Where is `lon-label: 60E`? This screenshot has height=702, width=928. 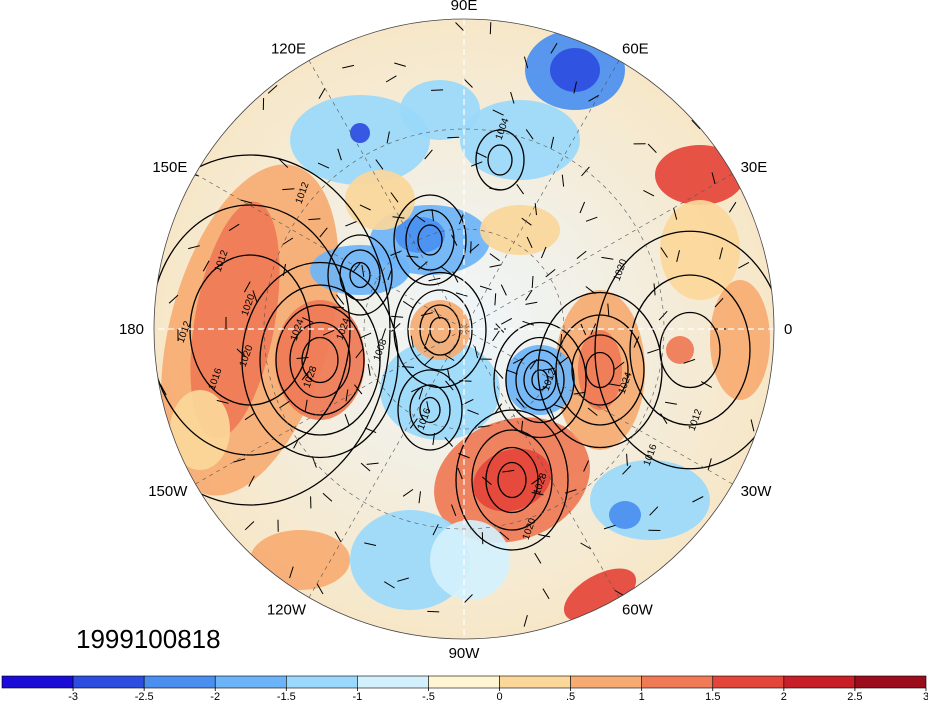 lon-label: 60E is located at coordinates (635, 48).